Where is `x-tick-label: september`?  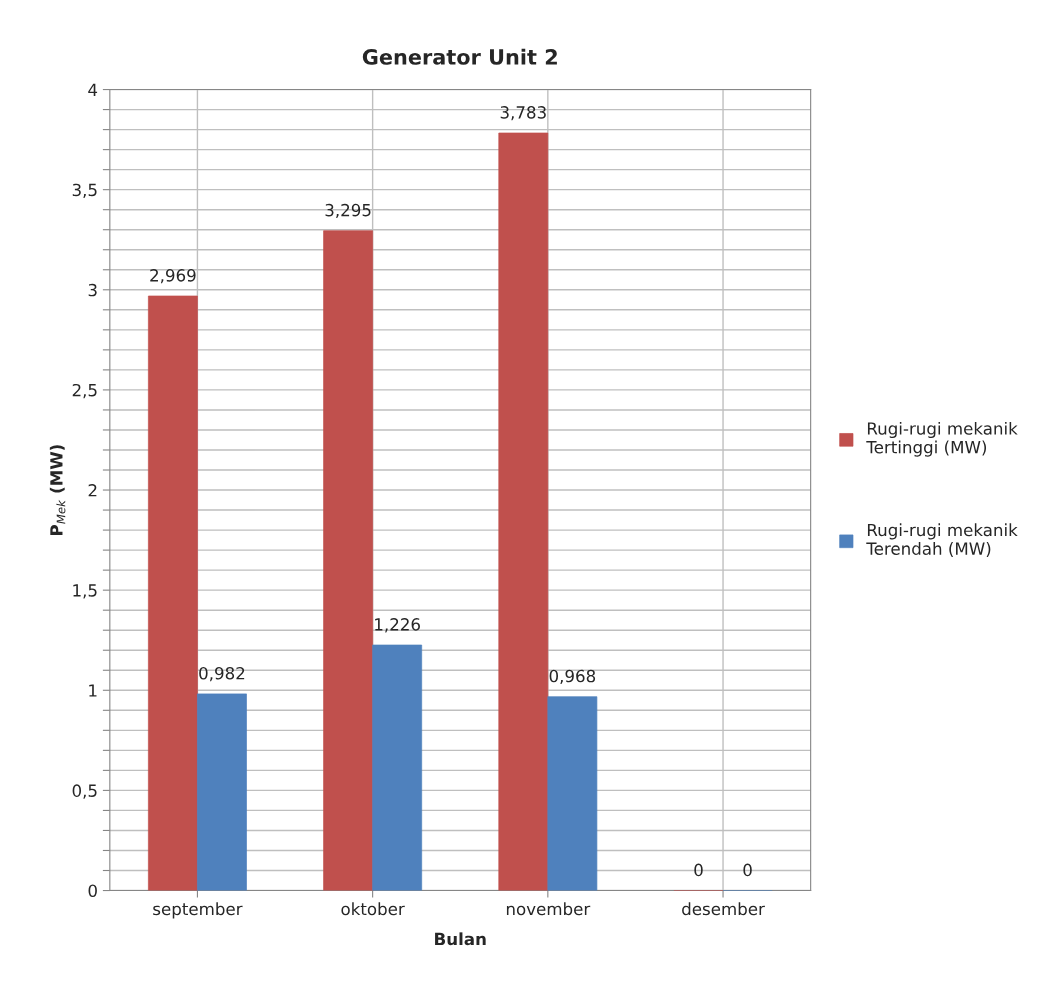 x-tick-label: september is located at coordinates (198, 910).